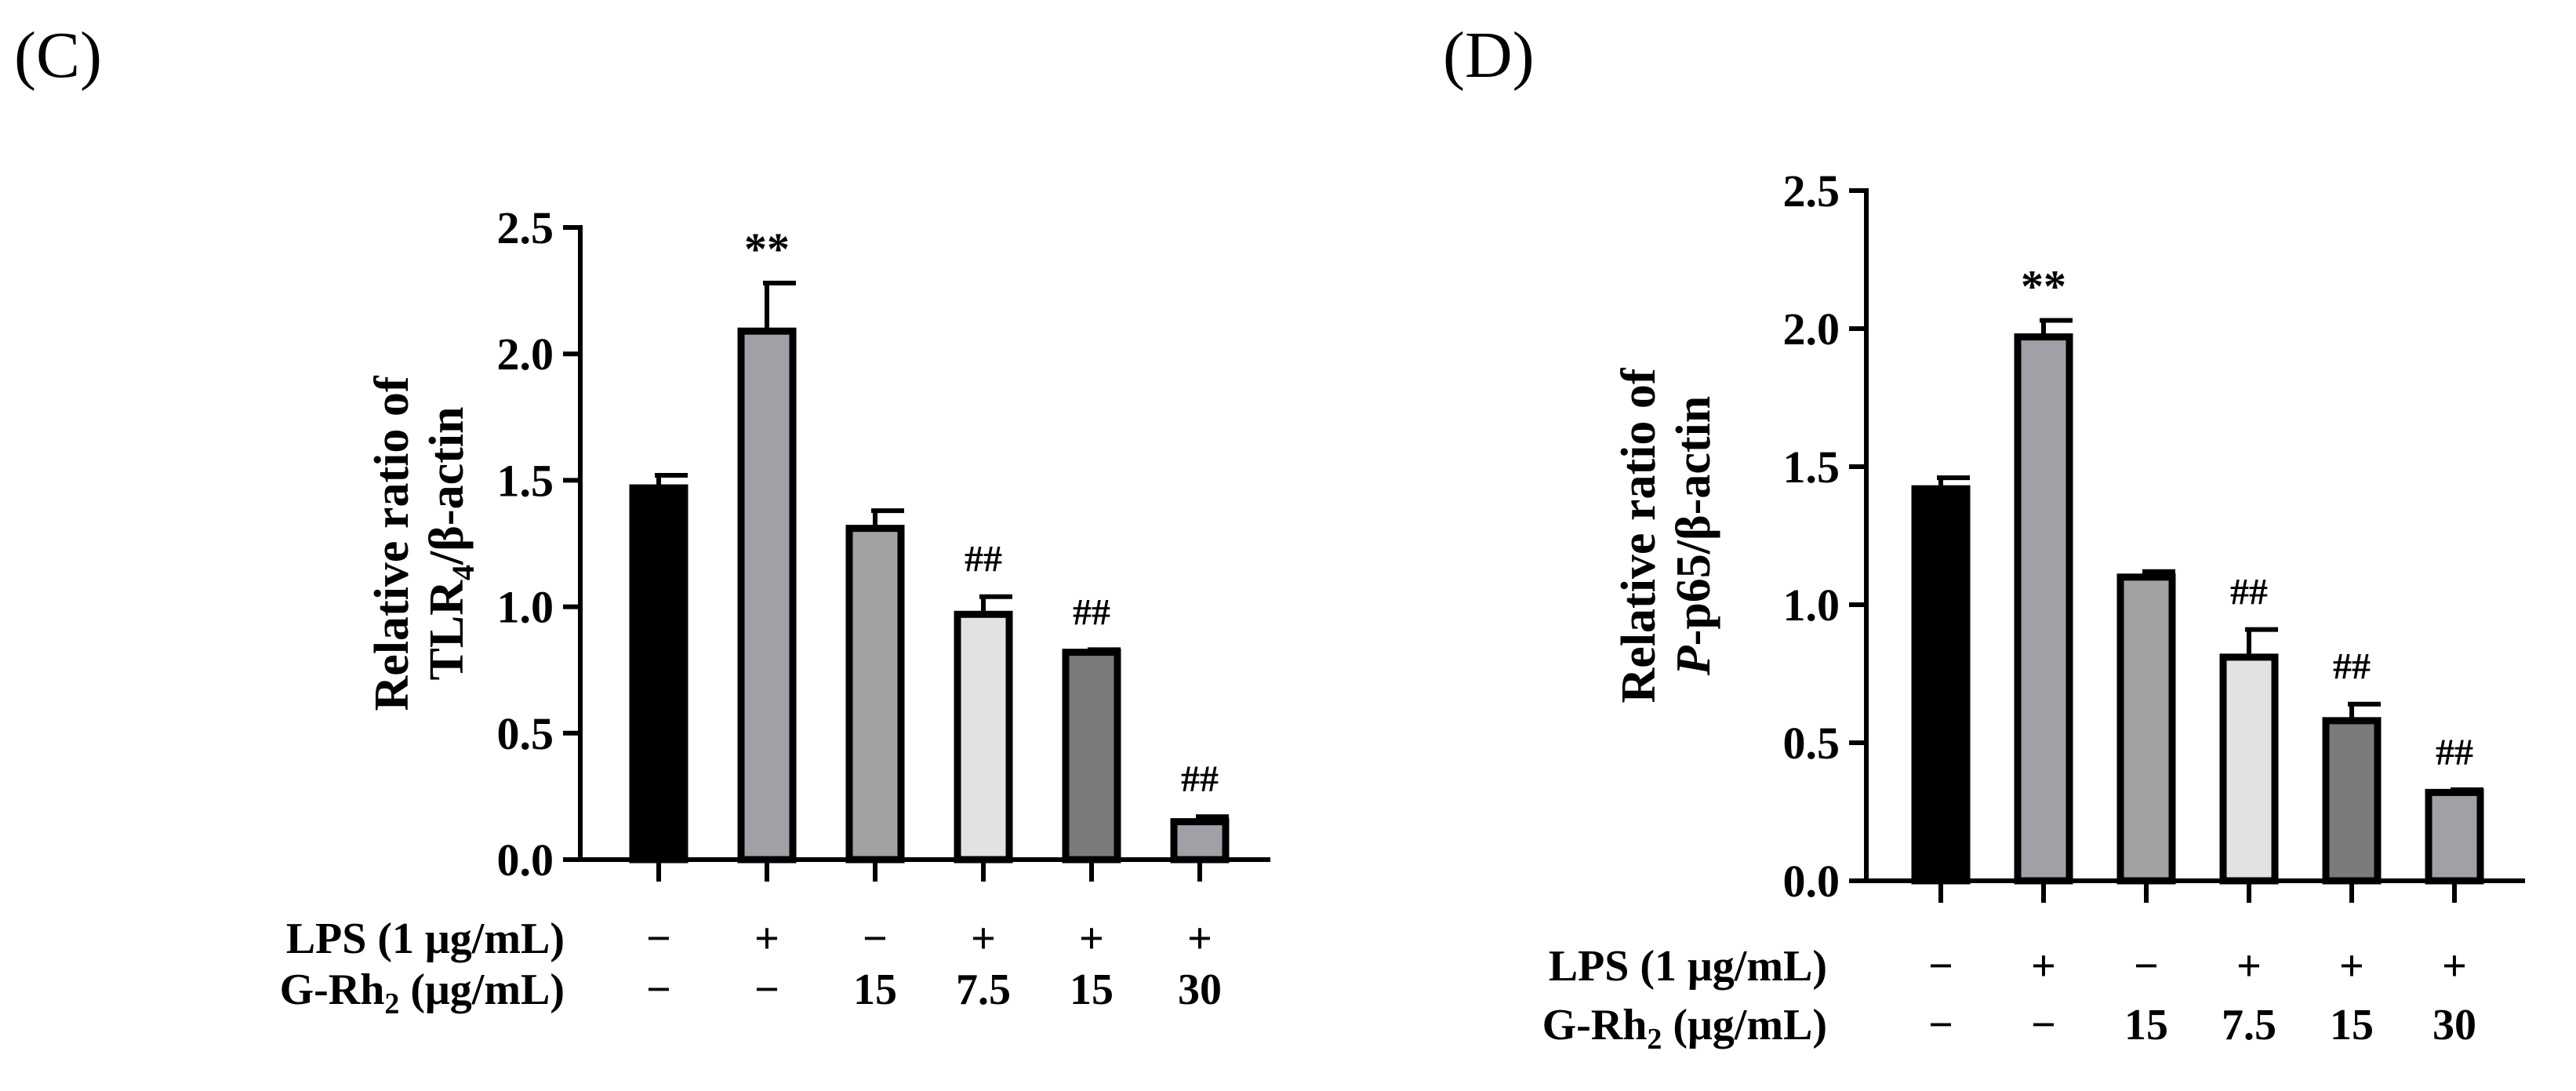 Image resolution: width=2576 pixels, height=1091 pixels. I want to click on y-axis-label-line2: TLR4/β-actin, so click(450, 544).